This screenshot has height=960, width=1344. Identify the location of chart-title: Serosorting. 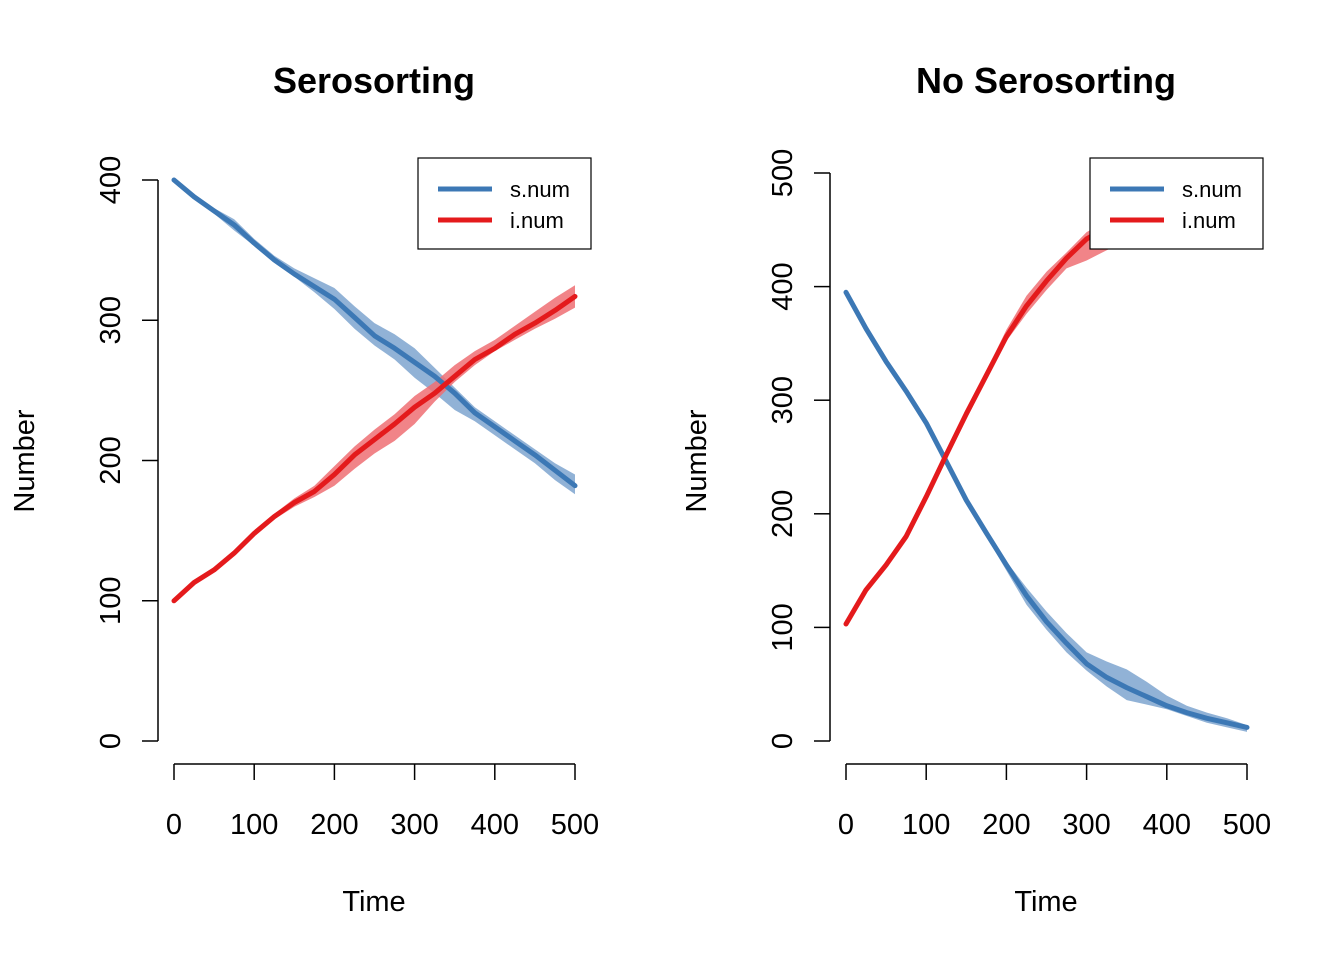
(374, 80).